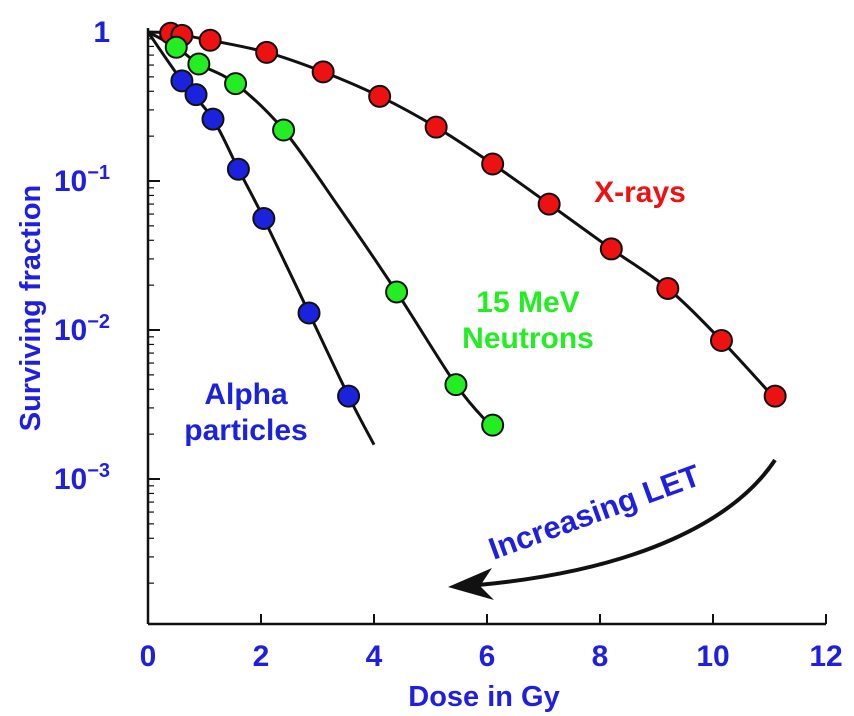 The image size is (854, 716). What do you see at coordinates (107, 300) in the screenshot?
I see `y-axis-ticks: 1 10⁻¹ 10⁻² 10⁻³` at bounding box center [107, 300].